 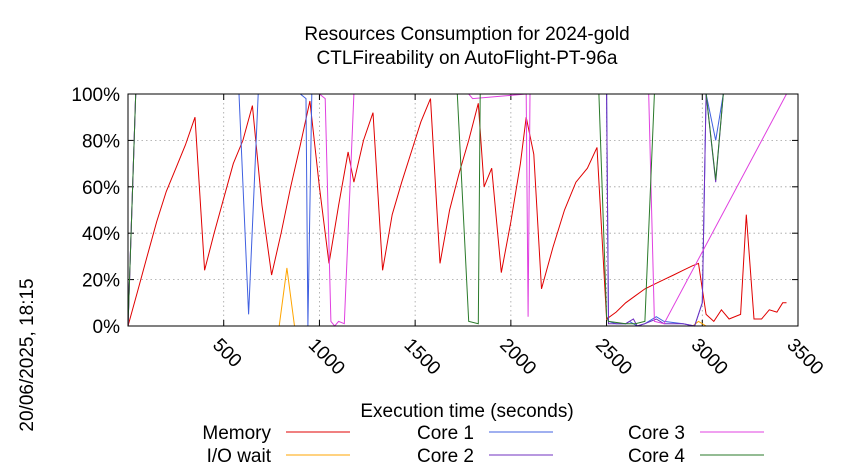 I want to click on legend-label: Core 1, so click(x=445, y=433).